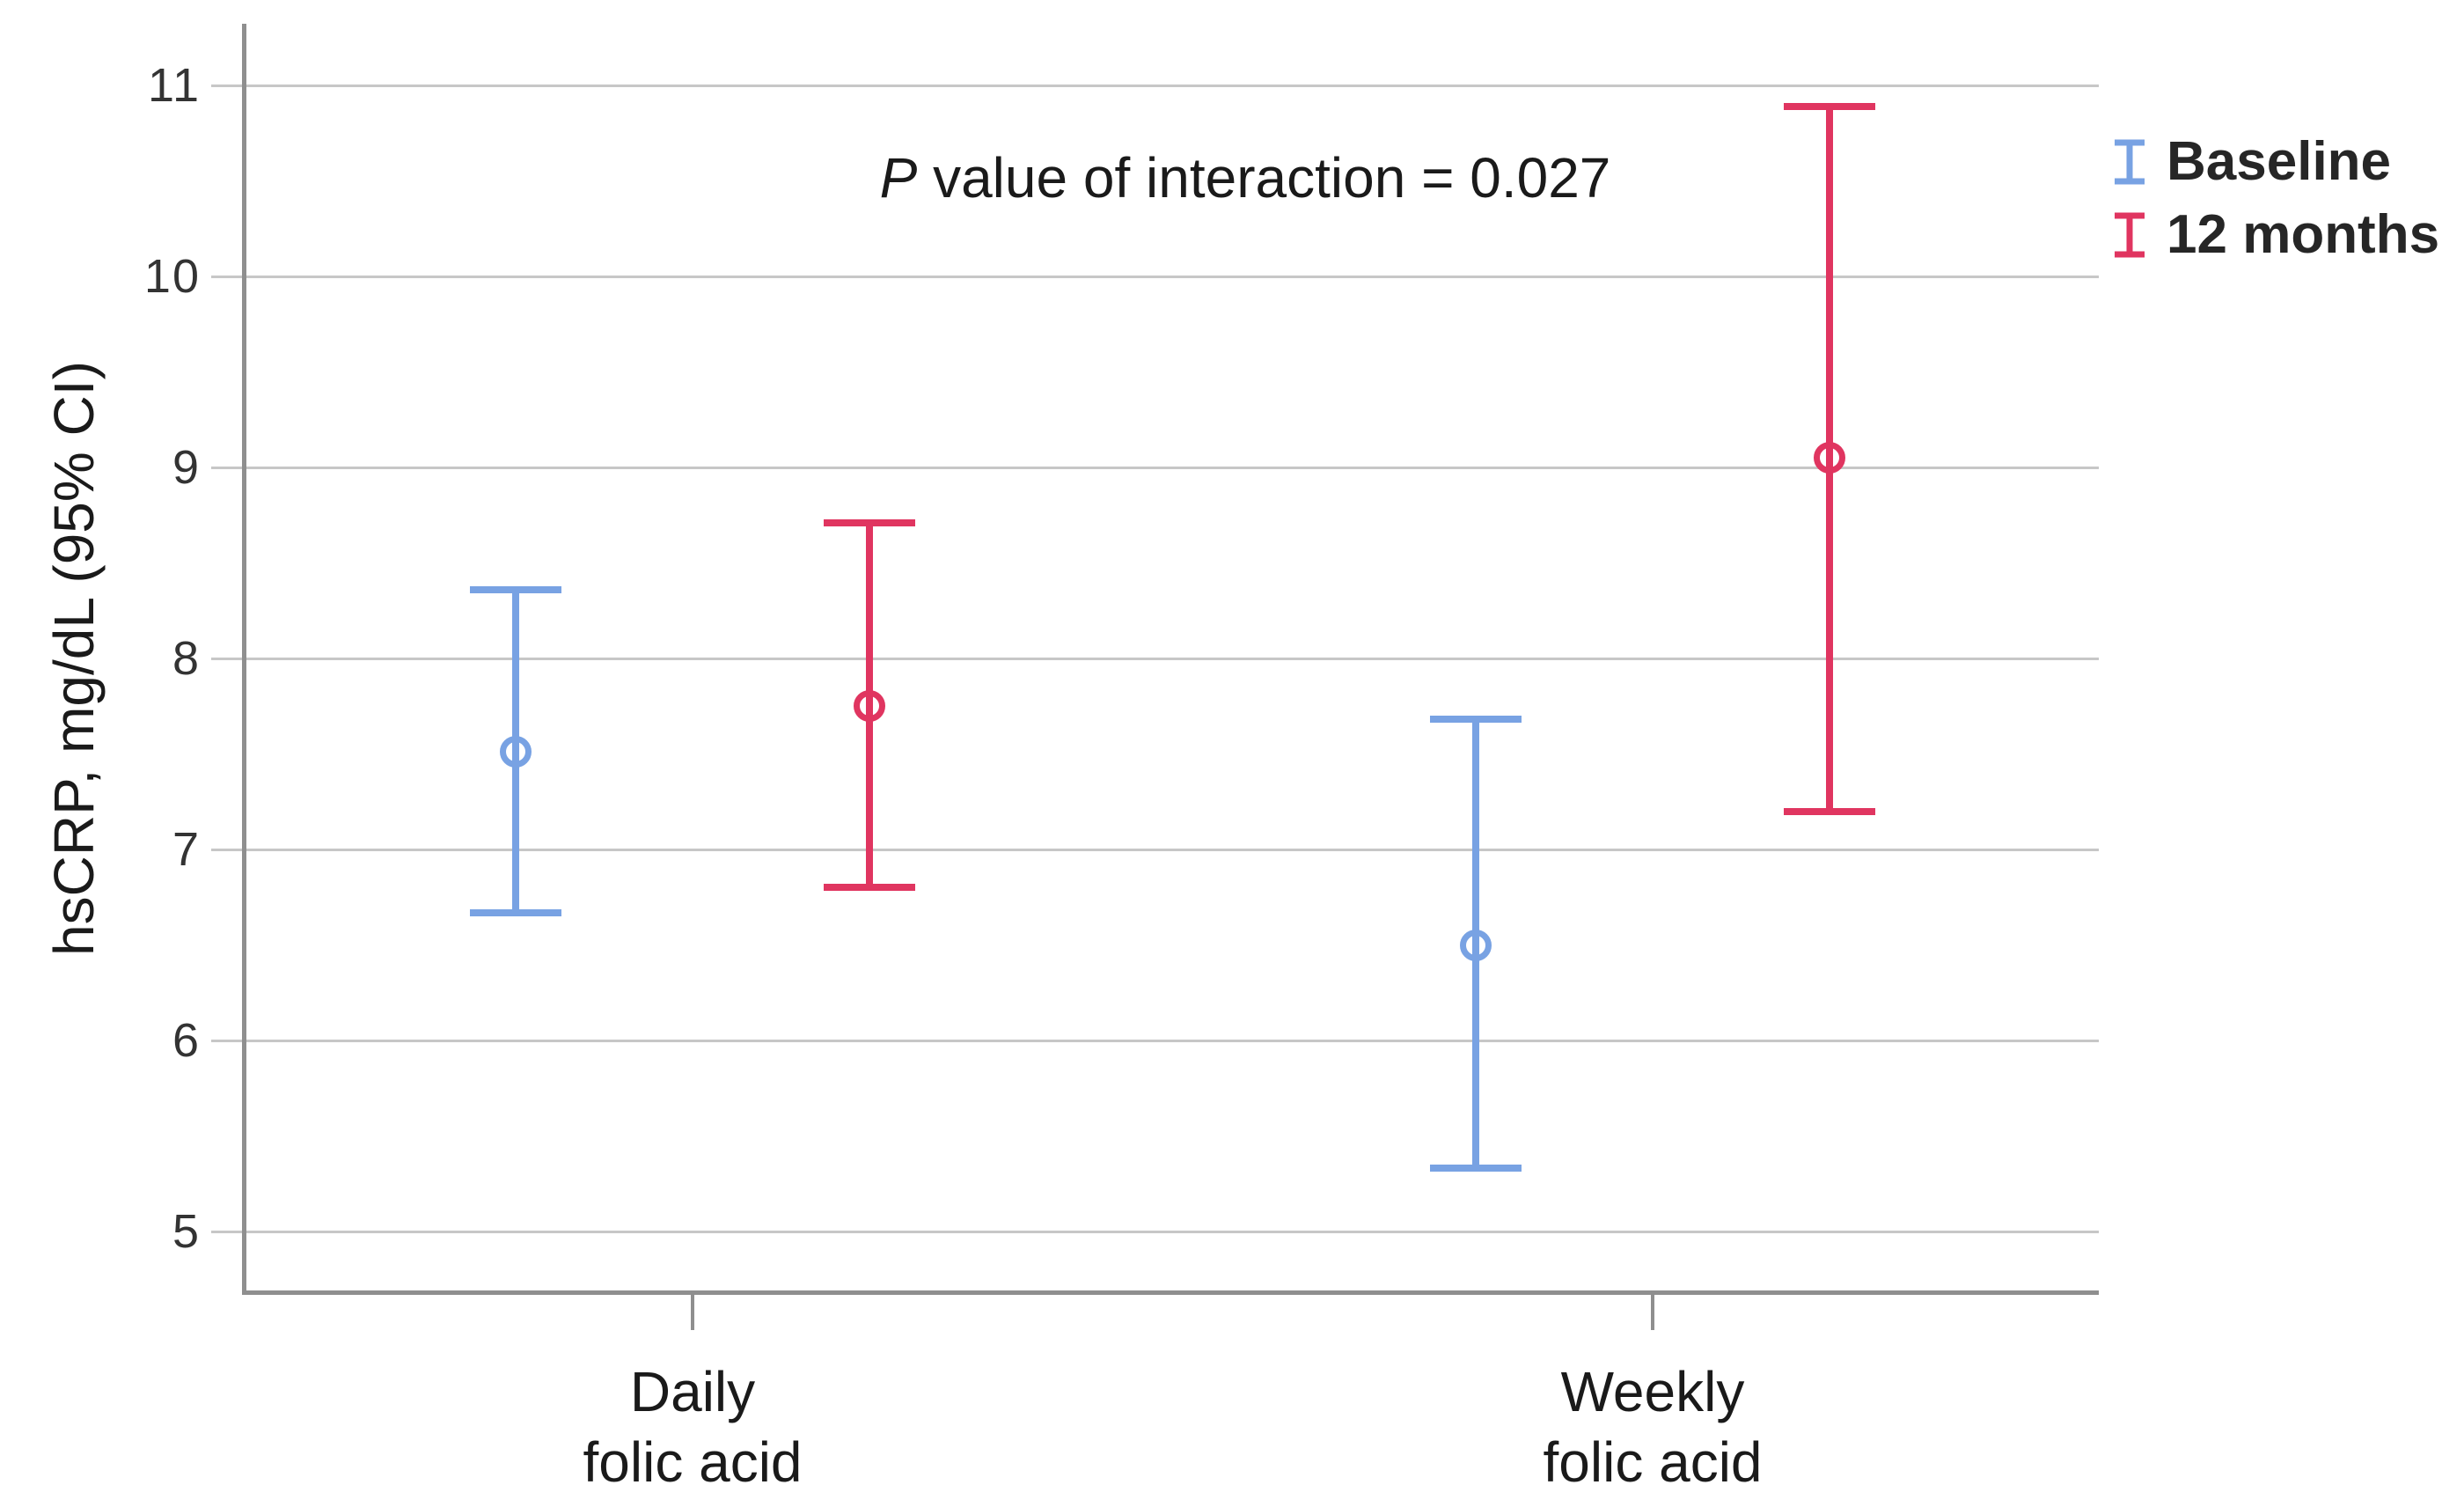 The image size is (2464, 1507). I want to click on y-tick-label-5: 5, so click(186, 1231).